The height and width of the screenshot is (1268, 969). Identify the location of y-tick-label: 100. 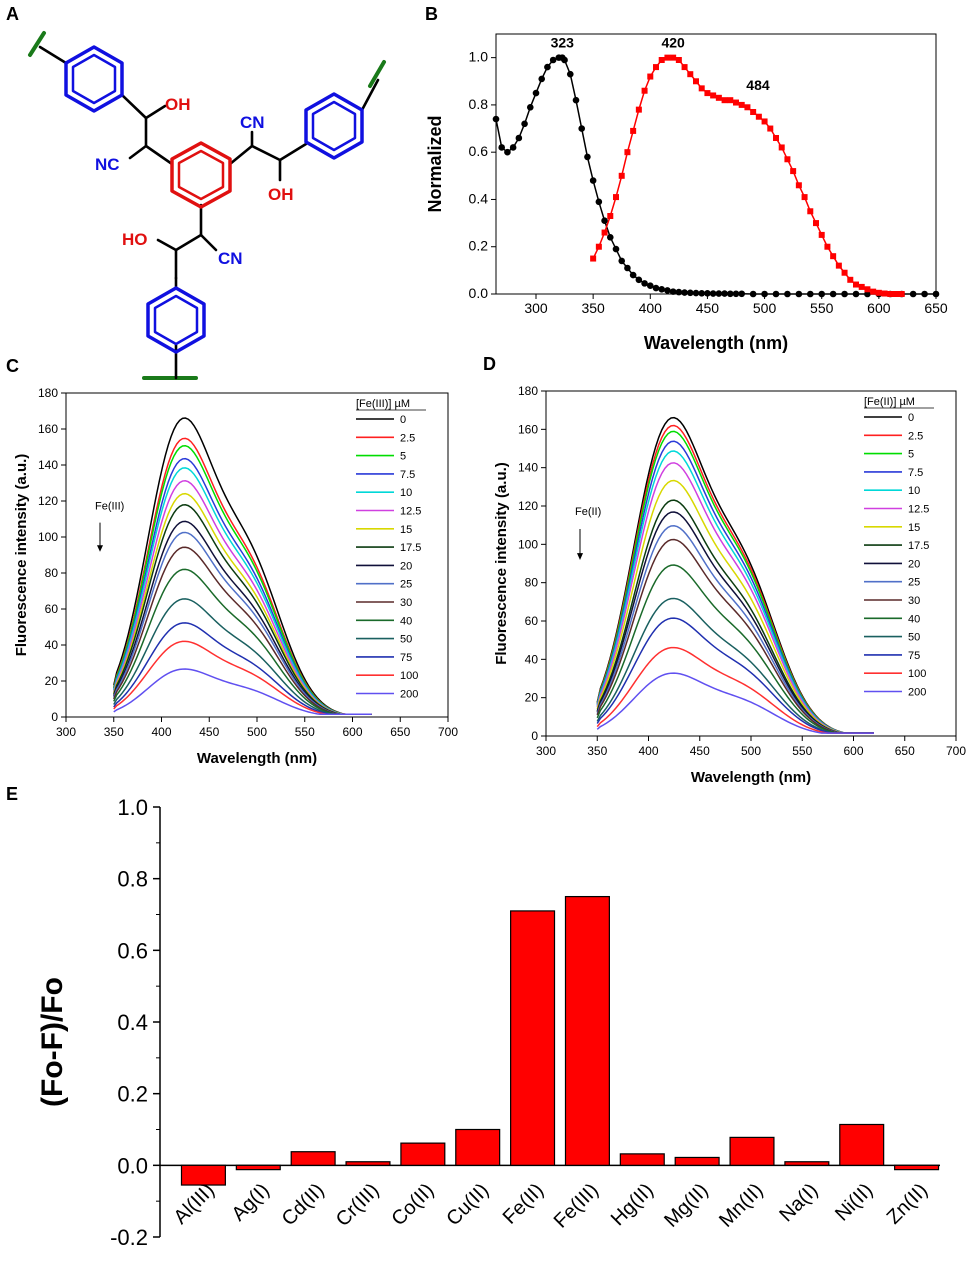
(48, 537).